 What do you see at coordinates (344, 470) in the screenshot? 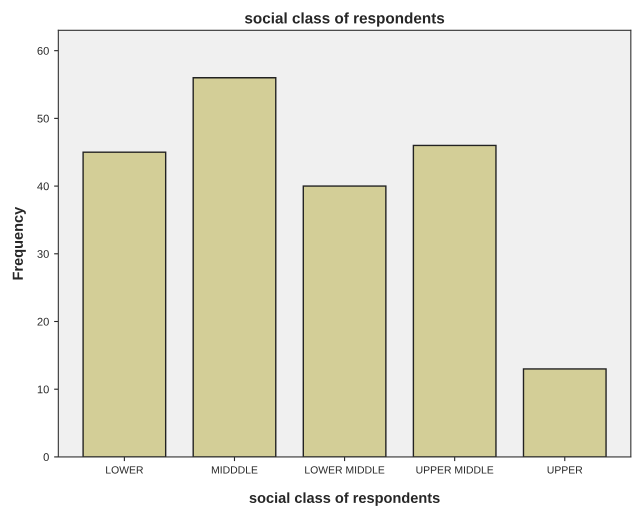
I see `x-tick-label: LOWER MIDDLE` at bounding box center [344, 470].